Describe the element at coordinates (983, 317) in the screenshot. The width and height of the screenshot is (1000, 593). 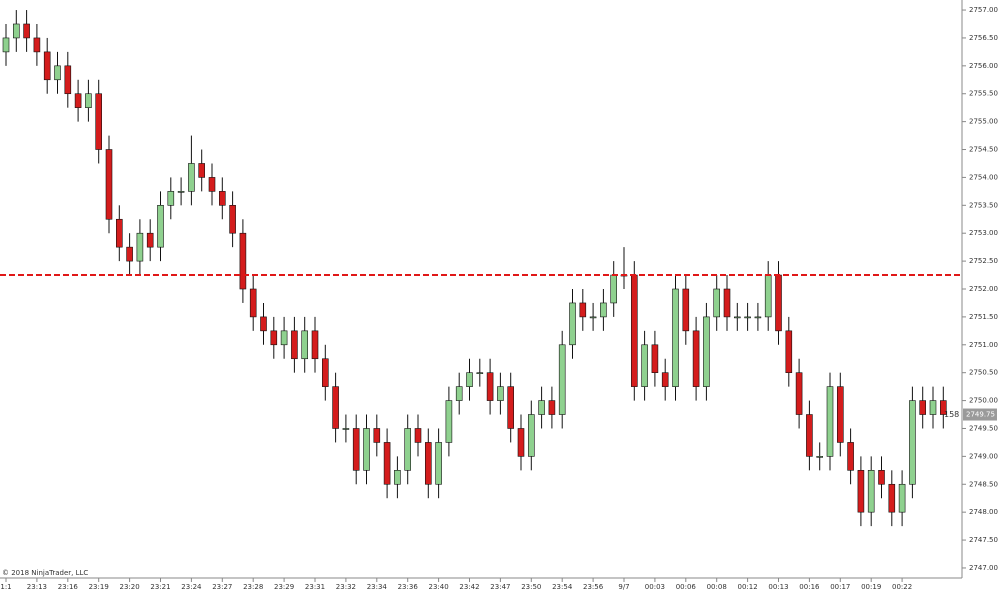
I see `y-tick-label: 2751.50` at that location.